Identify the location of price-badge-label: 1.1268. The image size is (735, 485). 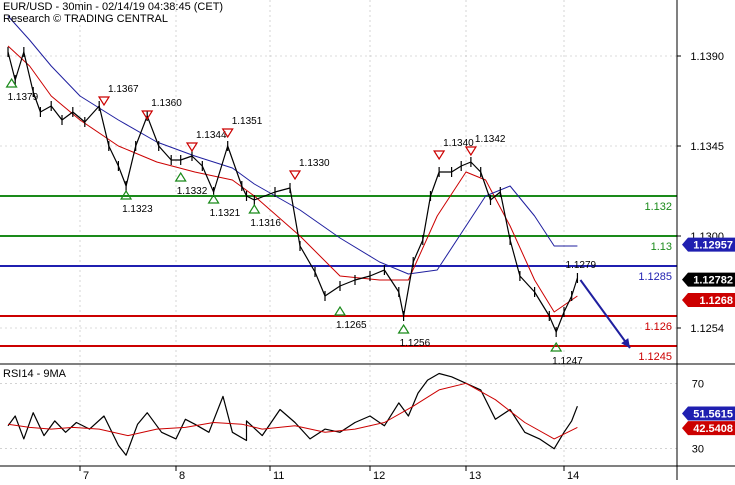
(716, 301).